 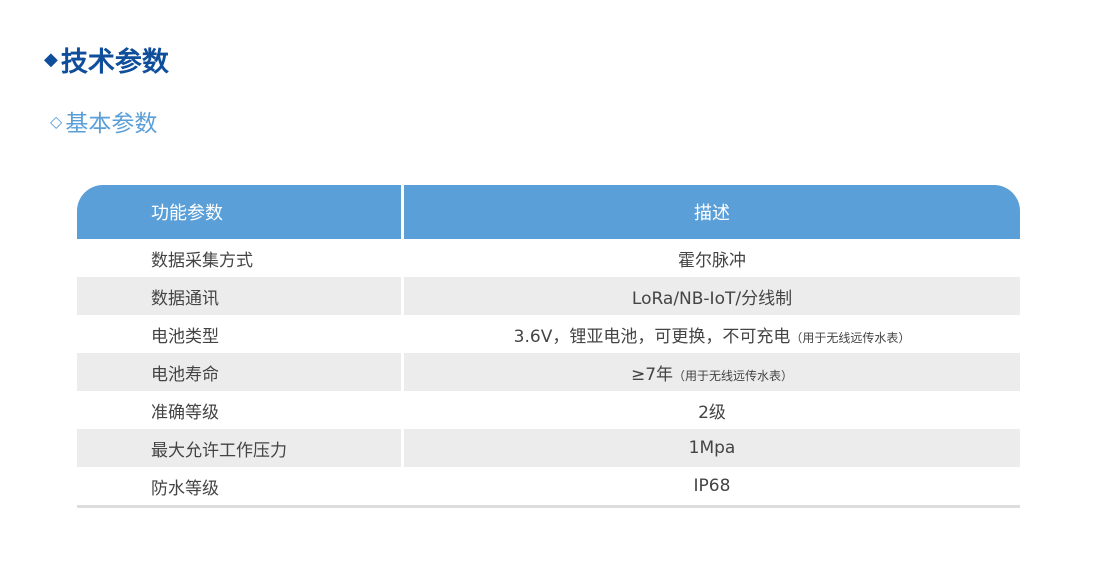 What do you see at coordinates (240, 212) in the screenshot?
I see `header-param: 功能参数` at bounding box center [240, 212].